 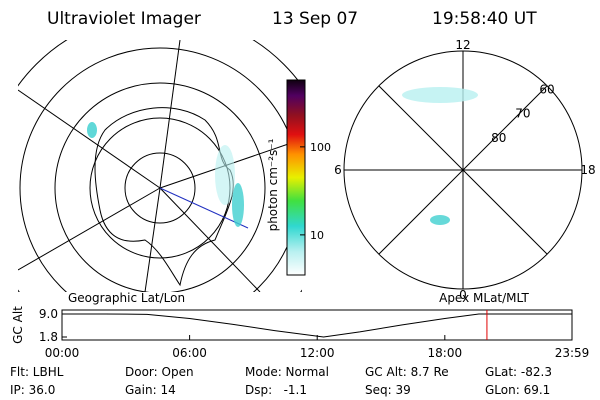 What do you see at coordinates (48, 314) in the screenshot?
I see `y-tick-label: 9.0` at bounding box center [48, 314].